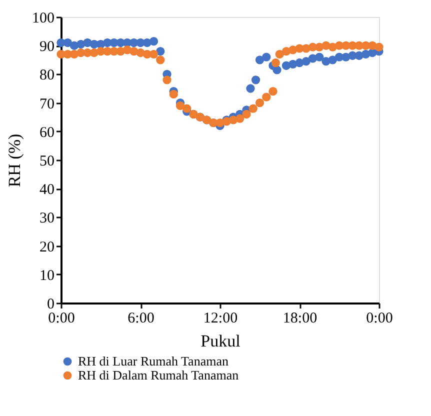 This screenshot has height=416, width=431. What do you see at coordinates (153, 361) in the screenshot?
I see `legend-label: RH di Luar Rumah Tanaman` at bounding box center [153, 361].